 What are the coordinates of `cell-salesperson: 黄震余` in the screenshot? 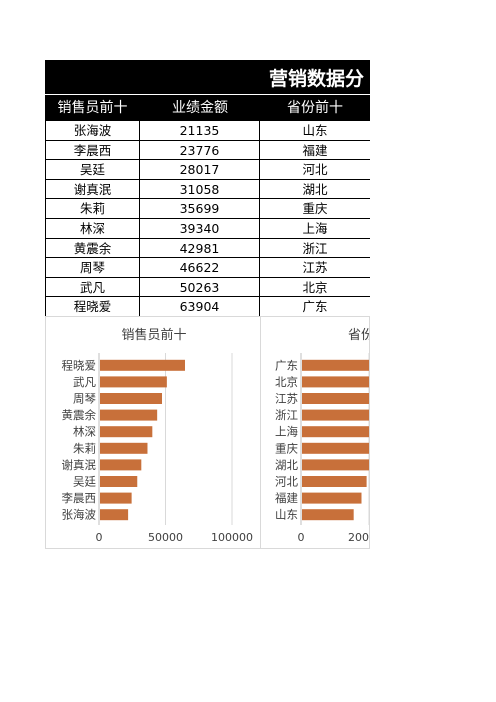 It's located at (92, 248).